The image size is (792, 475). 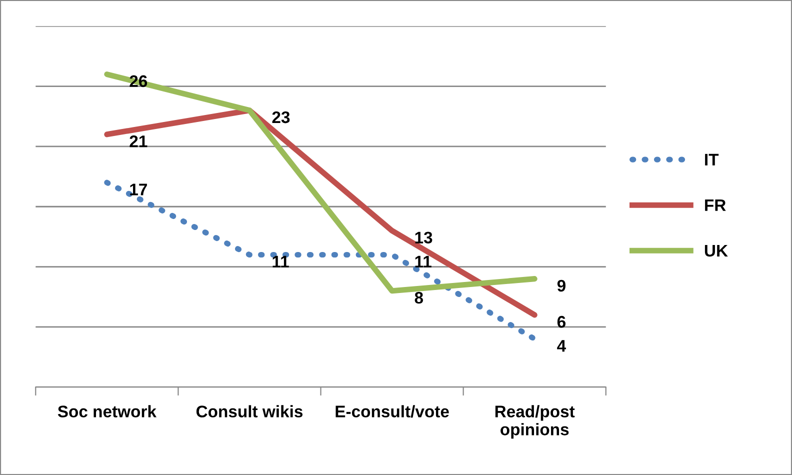 What do you see at coordinates (139, 141) in the screenshot?
I see `data-label: 21` at bounding box center [139, 141].